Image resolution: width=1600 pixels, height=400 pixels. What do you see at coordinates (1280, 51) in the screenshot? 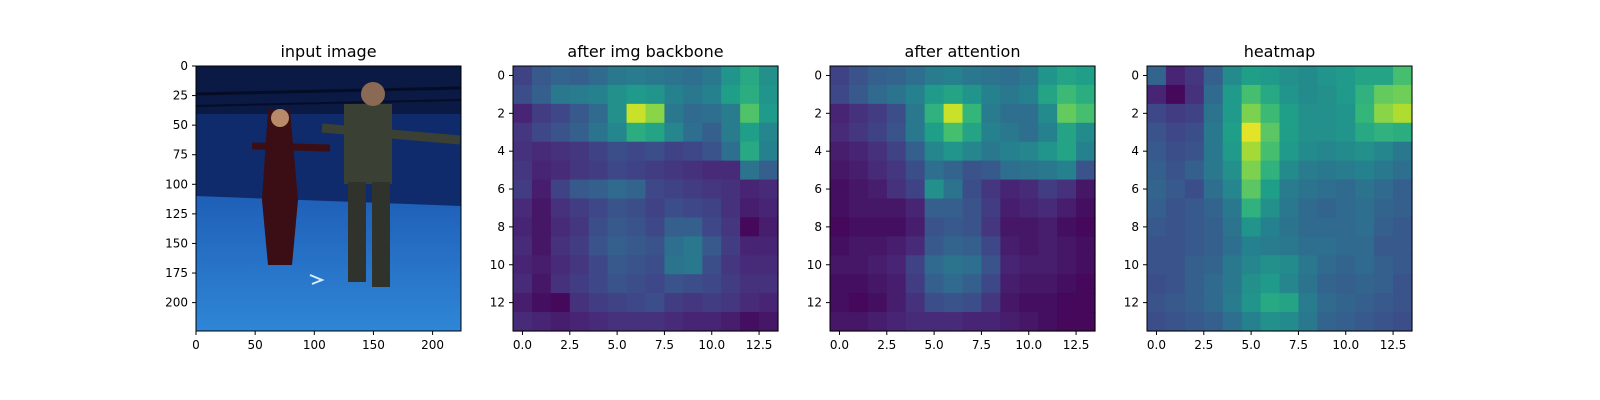
I see `panel-title: heatmap` at bounding box center [1280, 51].